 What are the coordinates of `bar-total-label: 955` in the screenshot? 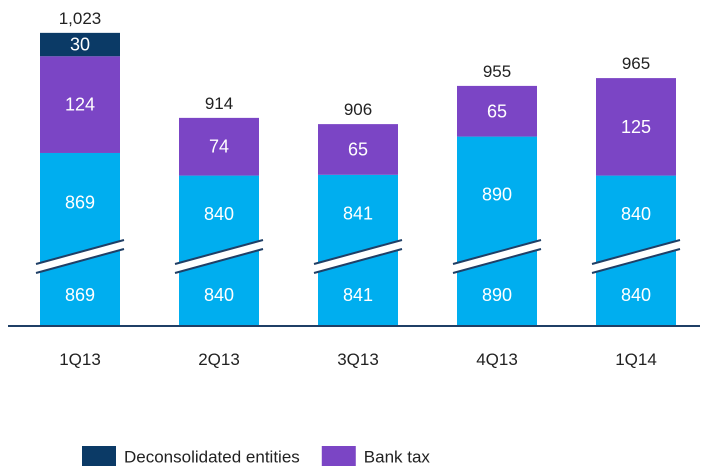 It's located at (497, 71).